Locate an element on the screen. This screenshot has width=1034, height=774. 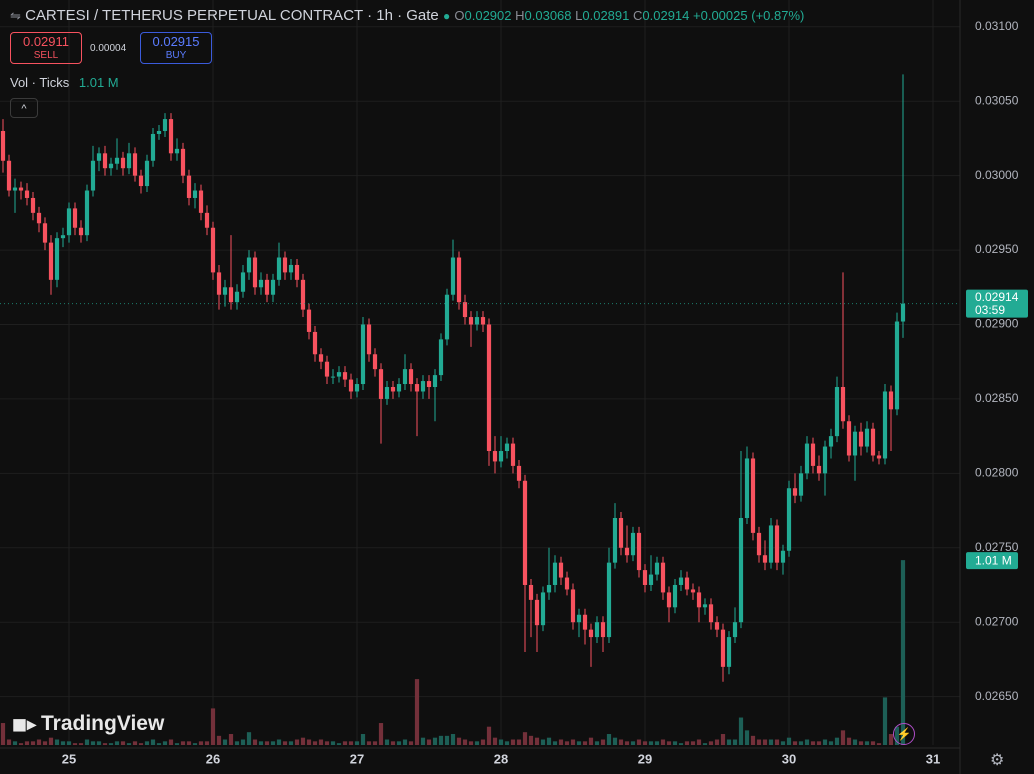
settings-icon: ⚙ is located at coordinates (997, 760).